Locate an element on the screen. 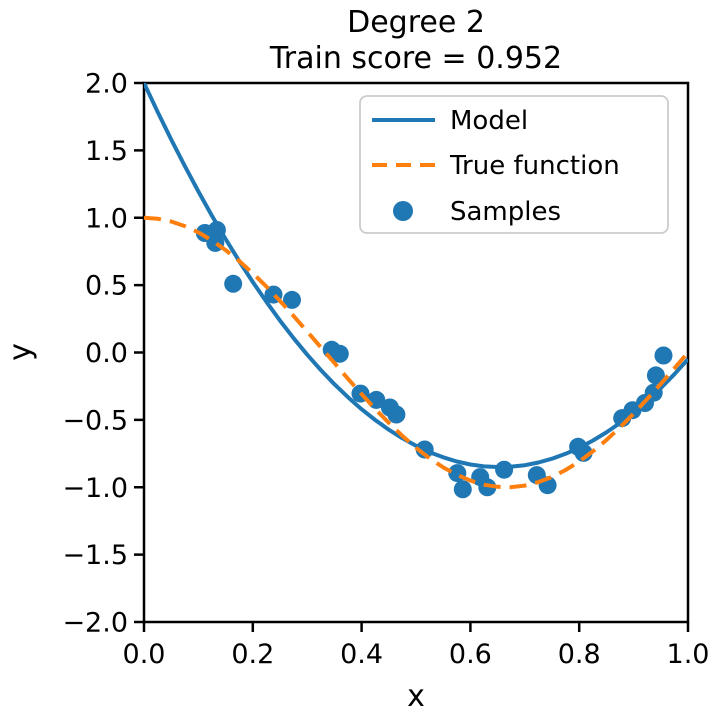  legend: Model True function Samples is located at coordinates (514, 164).